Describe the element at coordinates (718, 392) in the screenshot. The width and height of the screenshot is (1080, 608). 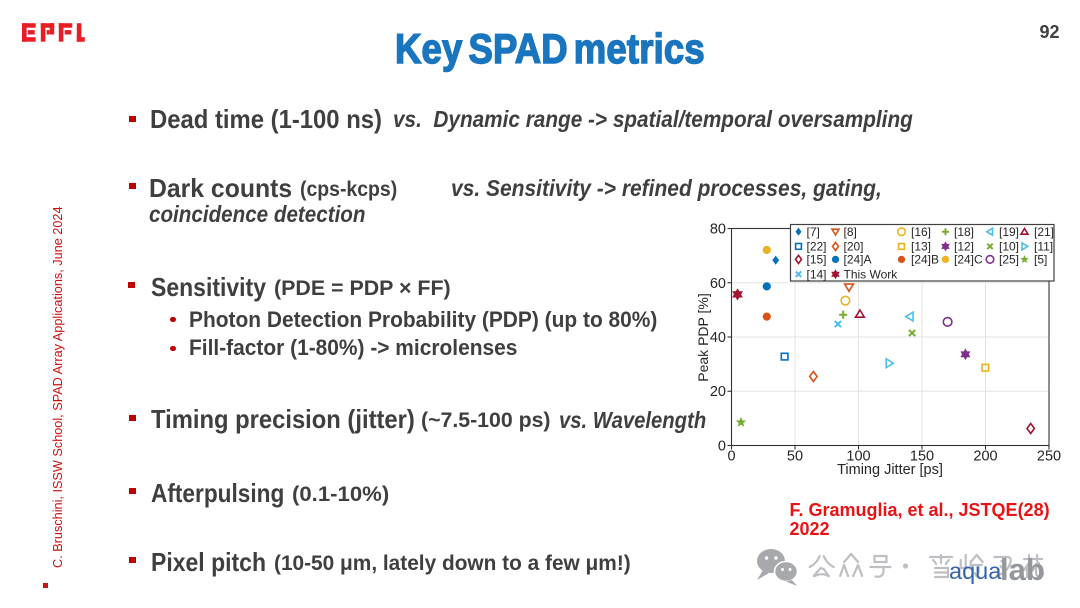
I see `svg-text: 20` at that location.